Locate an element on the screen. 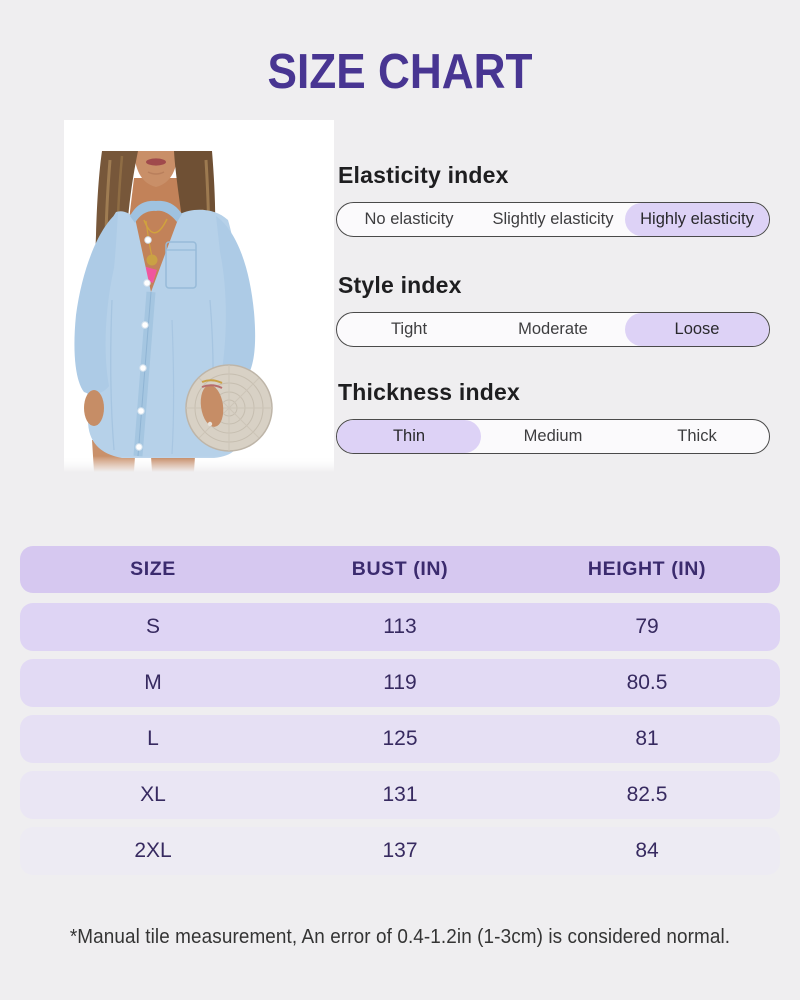  thickness-option-medium: Medium is located at coordinates (553, 436).